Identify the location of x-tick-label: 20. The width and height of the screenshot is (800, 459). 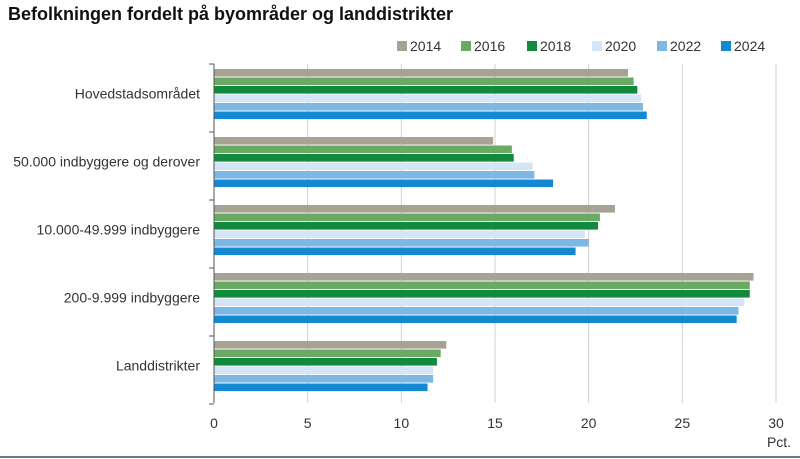
(589, 423).